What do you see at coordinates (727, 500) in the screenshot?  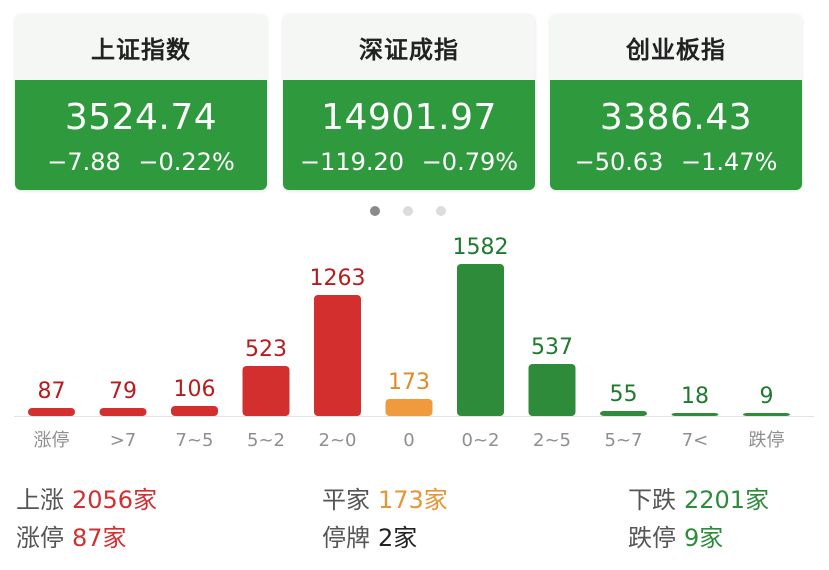 I see `fall-value: 2201家` at bounding box center [727, 500].